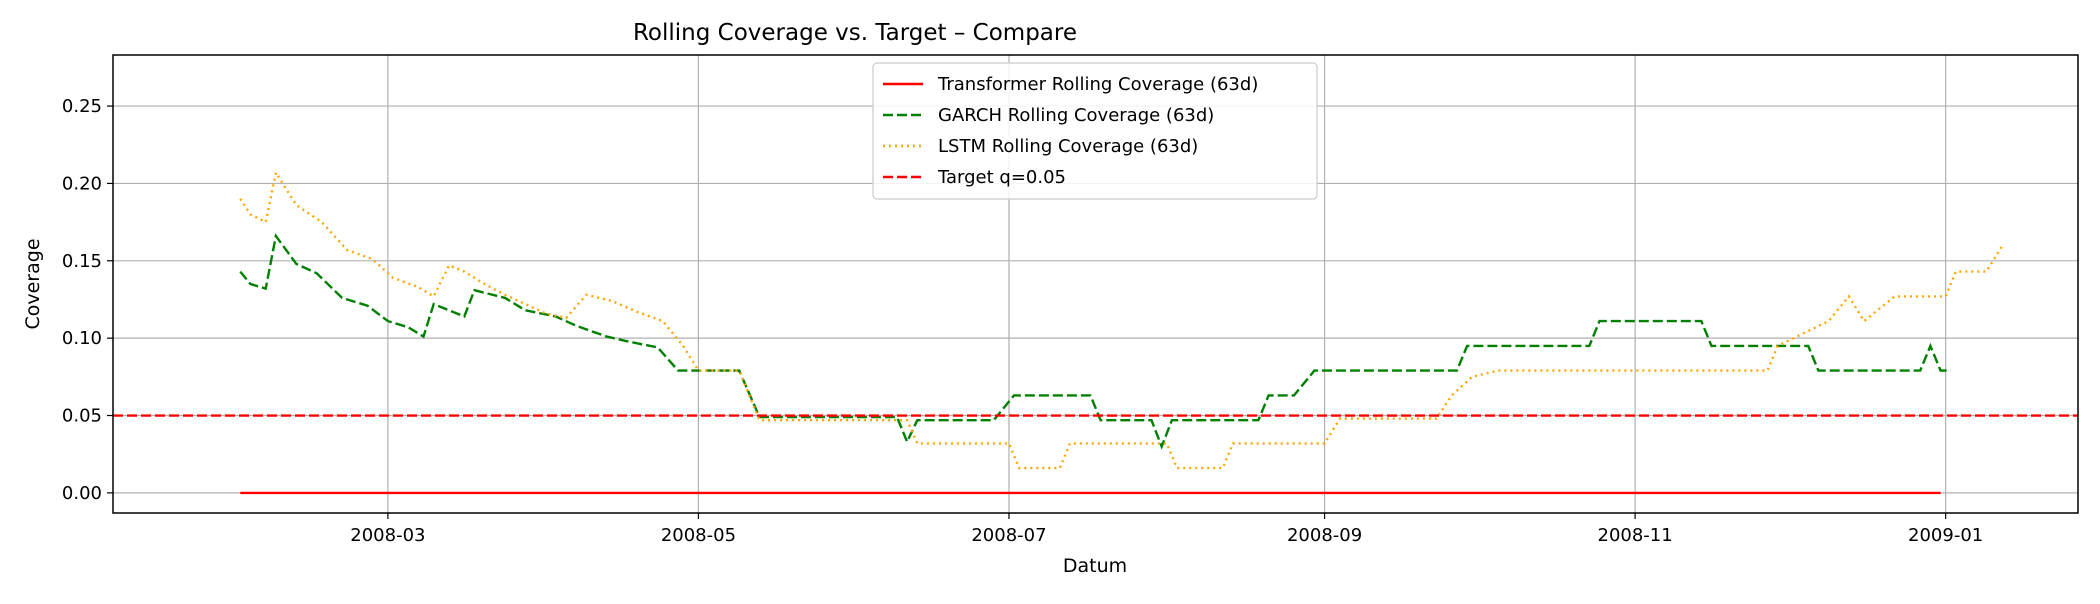 The height and width of the screenshot is (604, 2100). What do you see at coordinates (82, 338) in the screenshot?
I see `y-tick-label: 0.10` at bounding box center [82, 338].